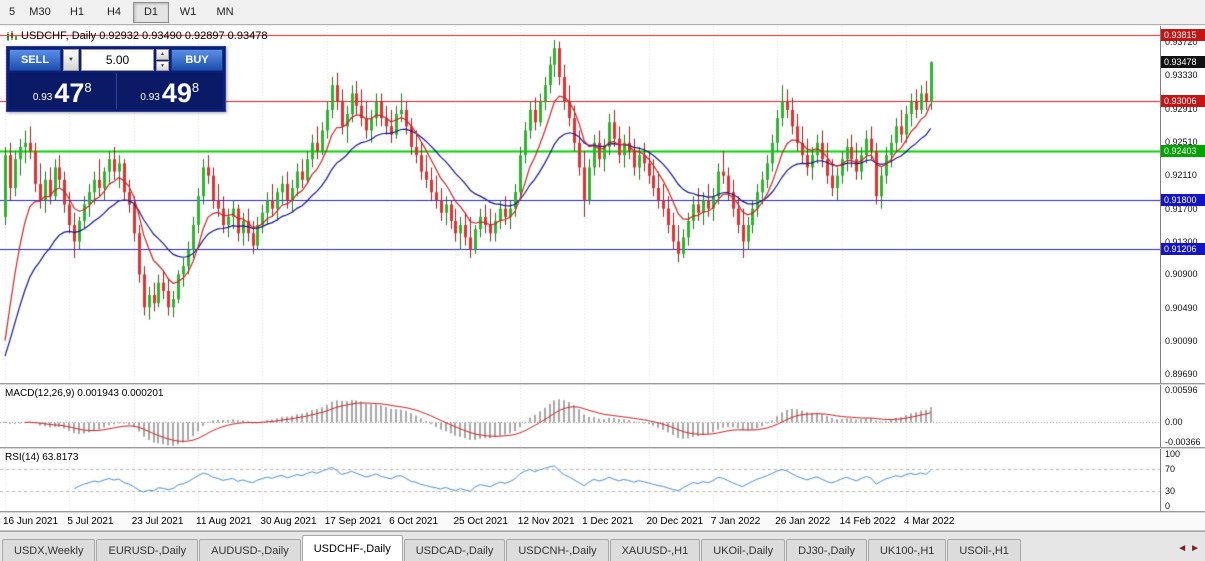 Image resolution: width=1205 pixels, height=561 pixels. I want to click on time-label: 12 Nov 2021, so click(546, 521).